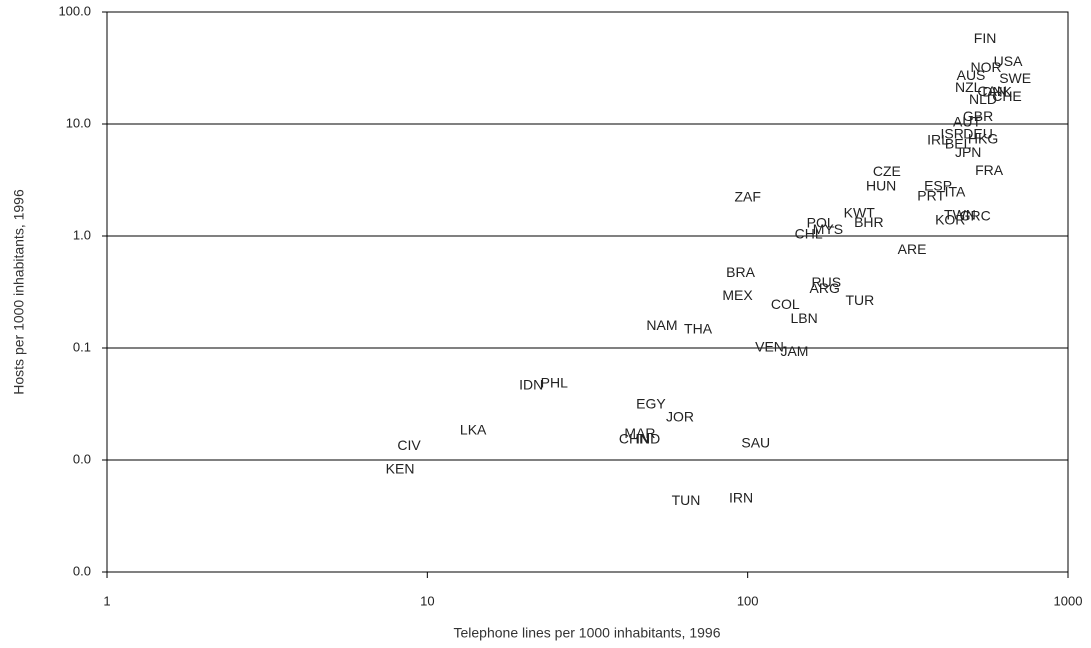  What do you see at coordinates (794, 351) in the screenshot?
I see `point-label: JAM` at bounding box center [794, 351].